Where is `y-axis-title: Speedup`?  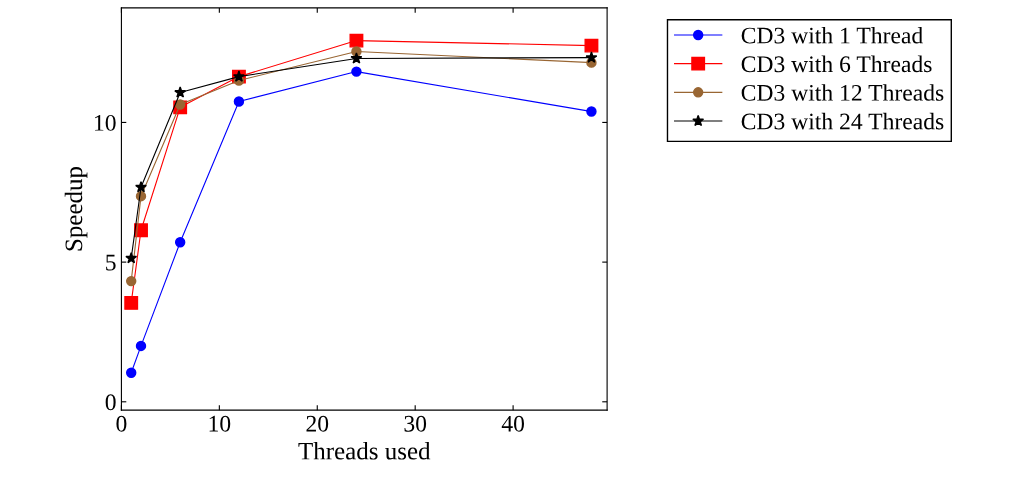
y-axis-title: Speedup is located at coordinates (76, 208).